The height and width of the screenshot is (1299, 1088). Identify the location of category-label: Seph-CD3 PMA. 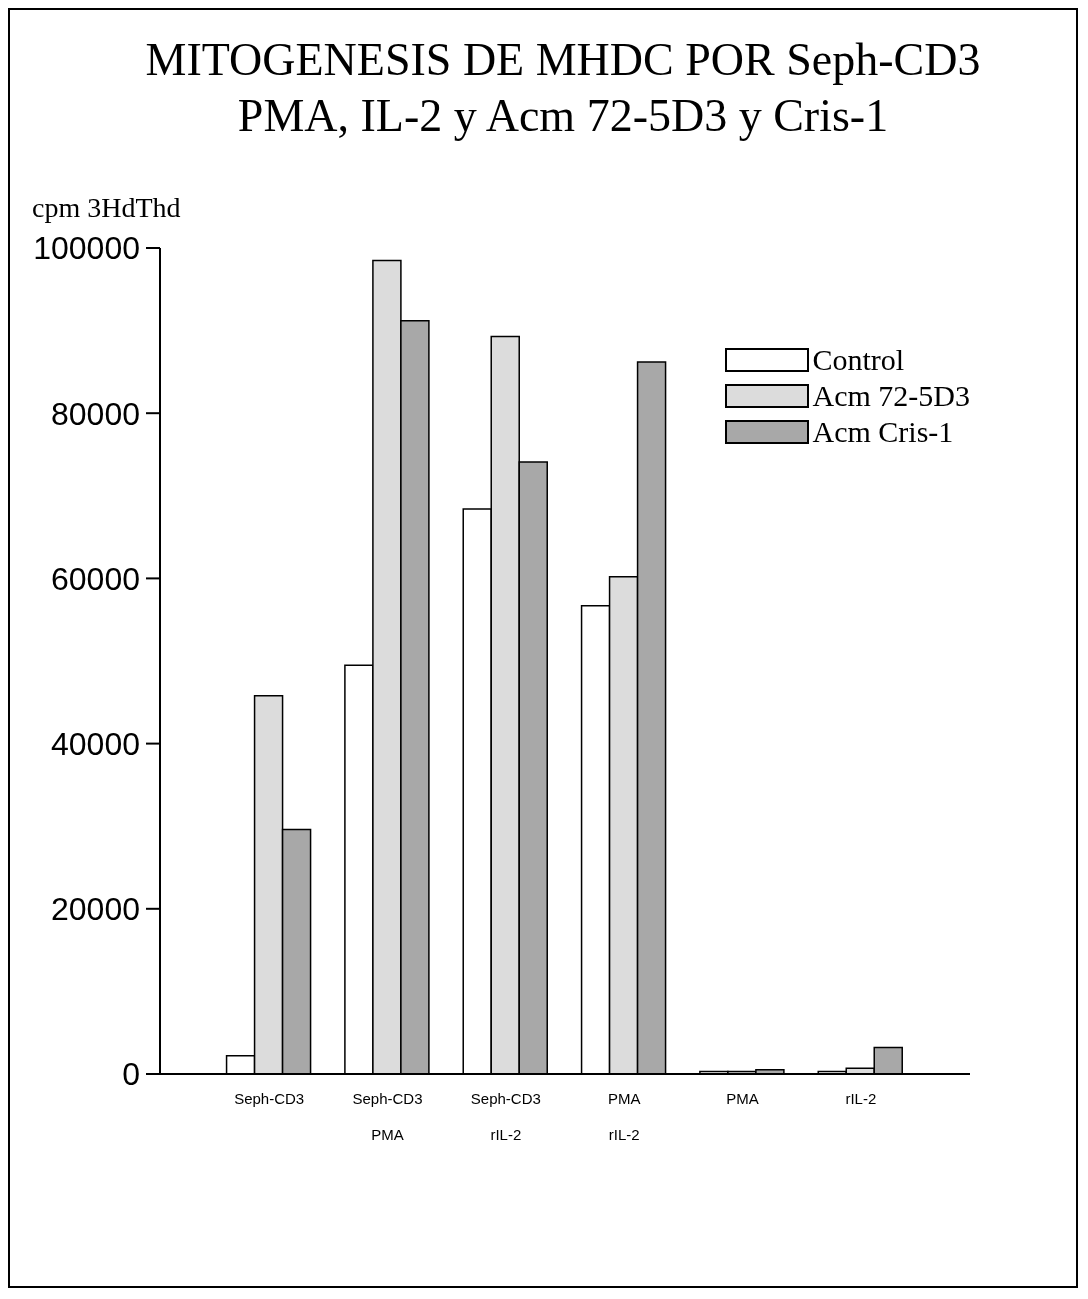
(387, 1116).